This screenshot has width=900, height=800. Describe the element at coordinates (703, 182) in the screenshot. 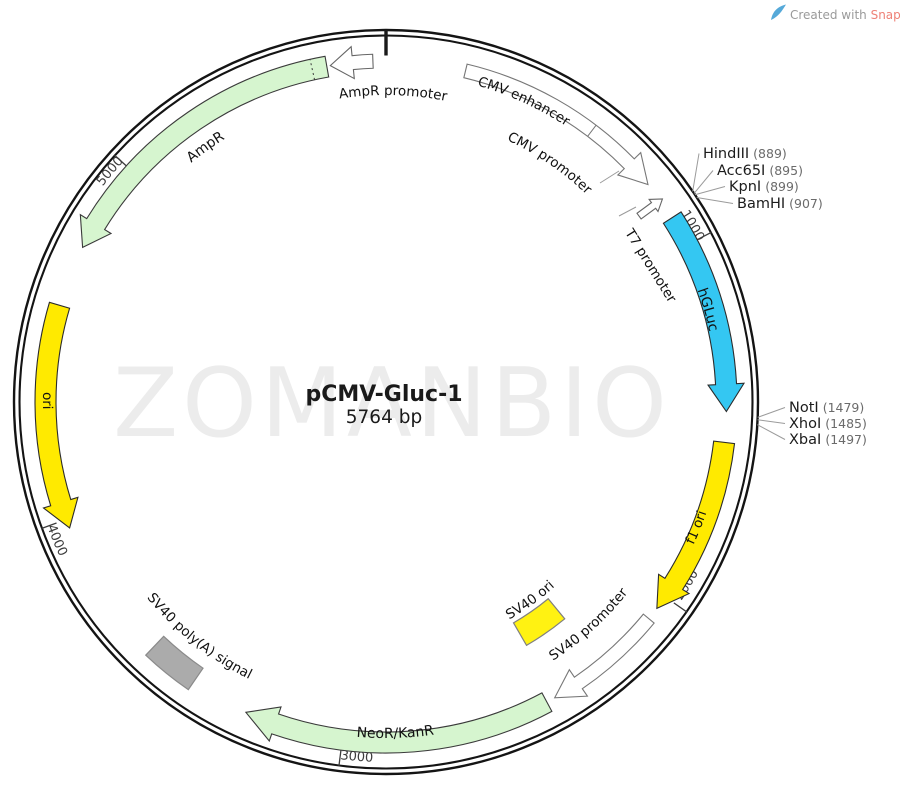

I see `enzyme-leader-Acc65I` at that location.